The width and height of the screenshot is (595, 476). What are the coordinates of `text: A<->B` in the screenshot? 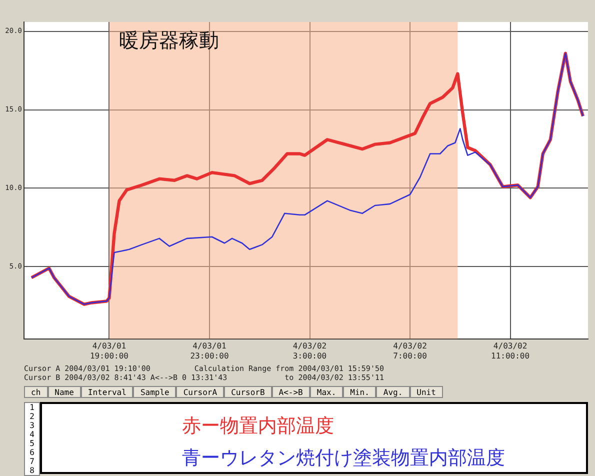 It's located at (291, 392).